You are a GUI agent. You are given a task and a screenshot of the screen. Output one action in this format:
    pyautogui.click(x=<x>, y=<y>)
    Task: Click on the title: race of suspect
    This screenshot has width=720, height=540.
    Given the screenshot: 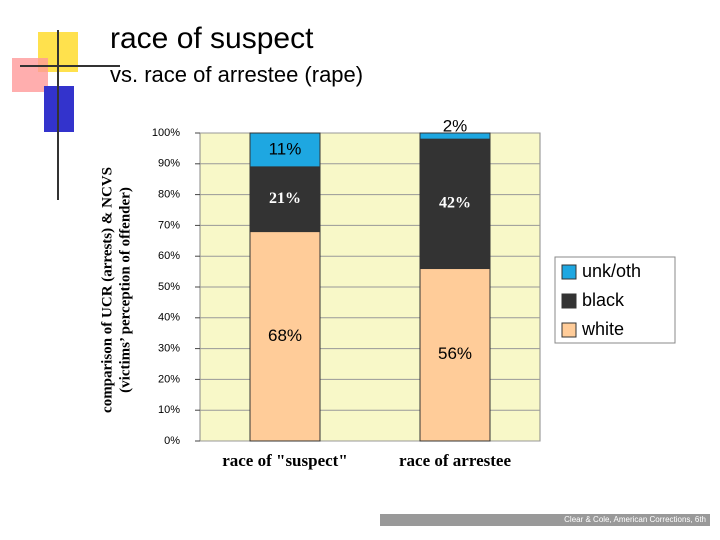 What is the action you would take?
    pyautogui.click(x=212, y=38)
    